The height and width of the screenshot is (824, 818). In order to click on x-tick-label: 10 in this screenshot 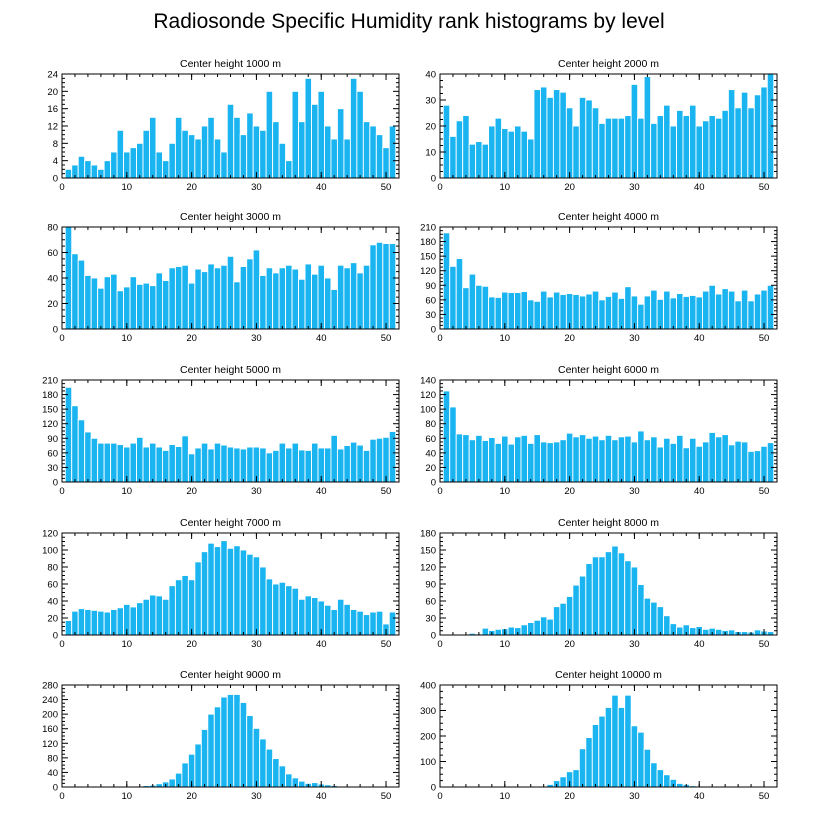, I will do `click(505, 796)`.